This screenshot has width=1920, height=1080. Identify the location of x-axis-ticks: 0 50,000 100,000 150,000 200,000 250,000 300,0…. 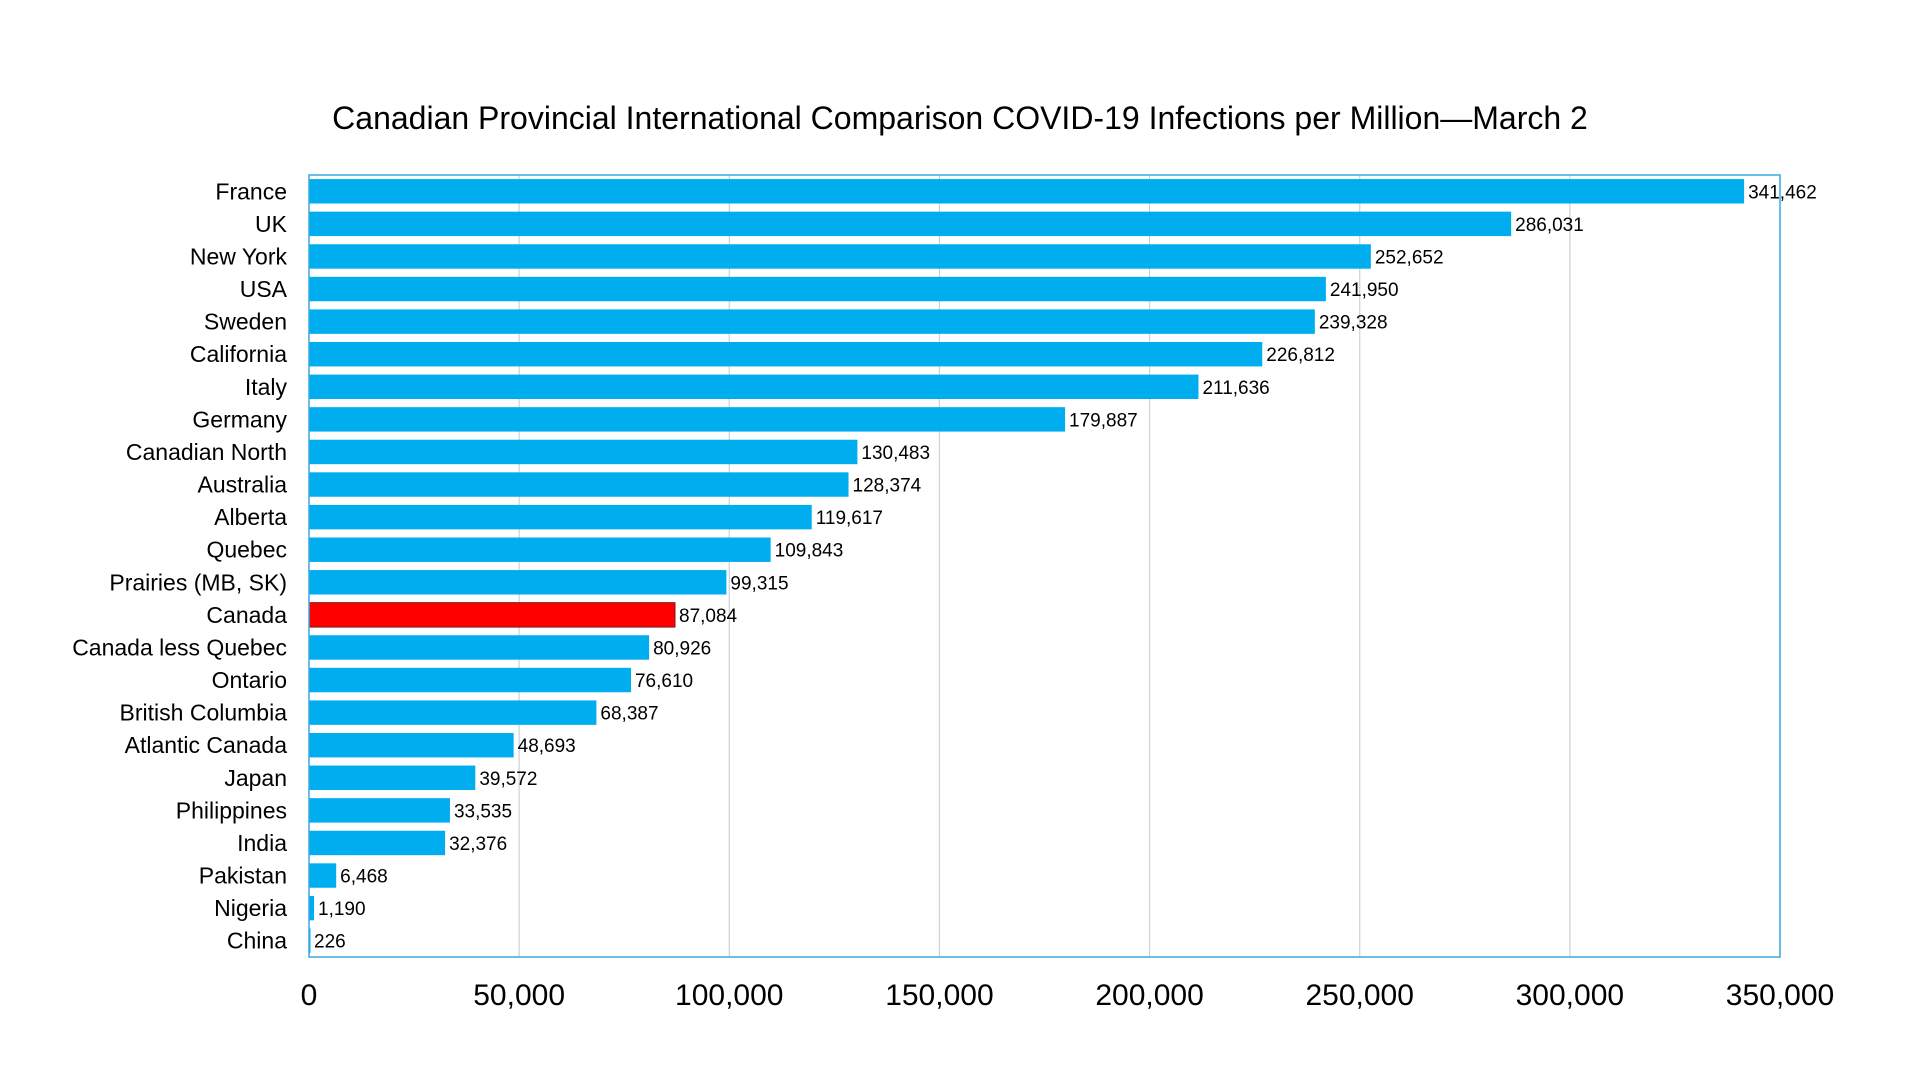
(1068, 995).